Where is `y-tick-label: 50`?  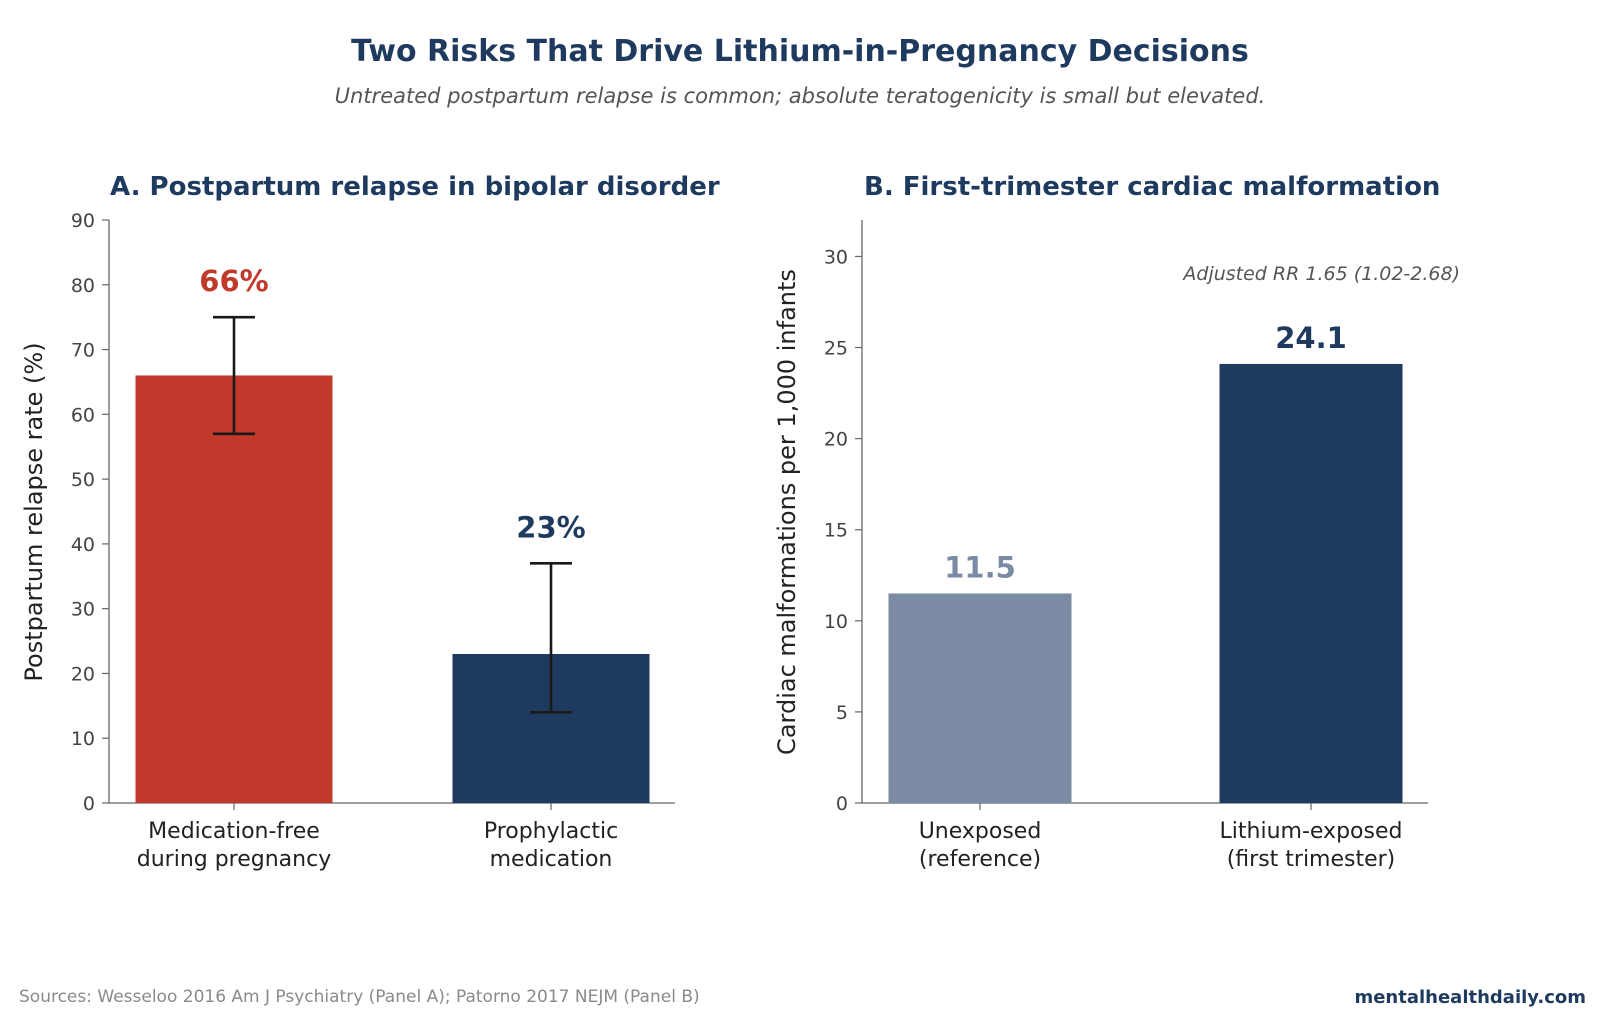
y-tick-label: 50 is located at coordinates (83, 480).